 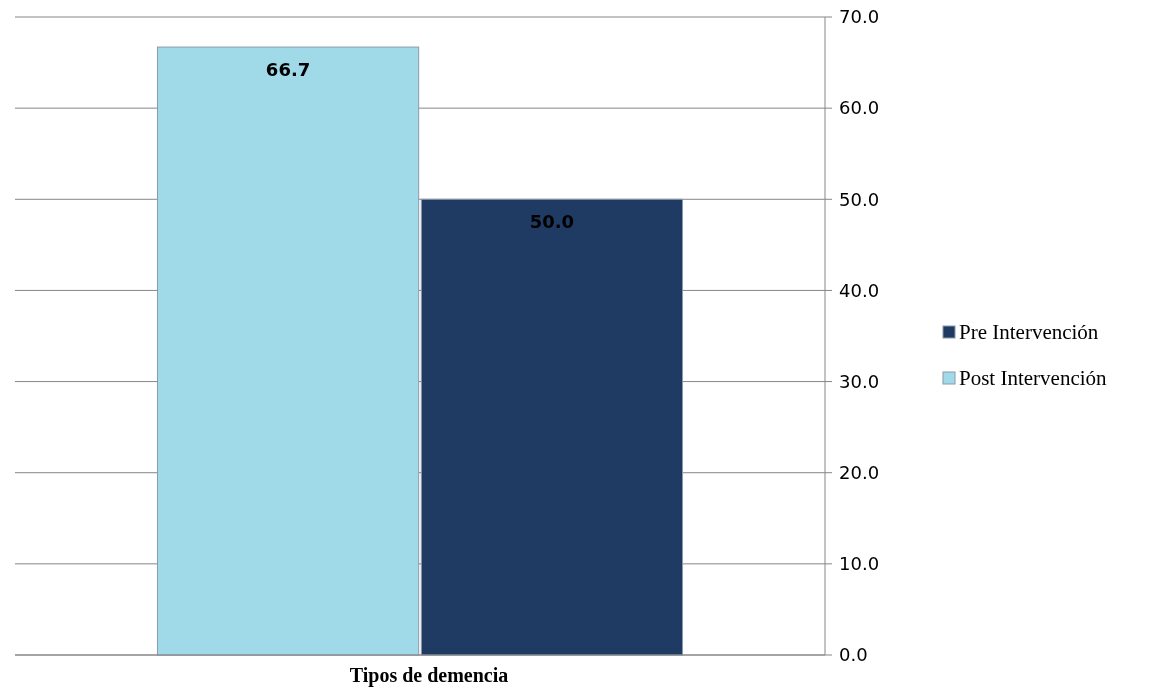 I want to click on y-tick-label: 40.0, so click(x=859, y=290).